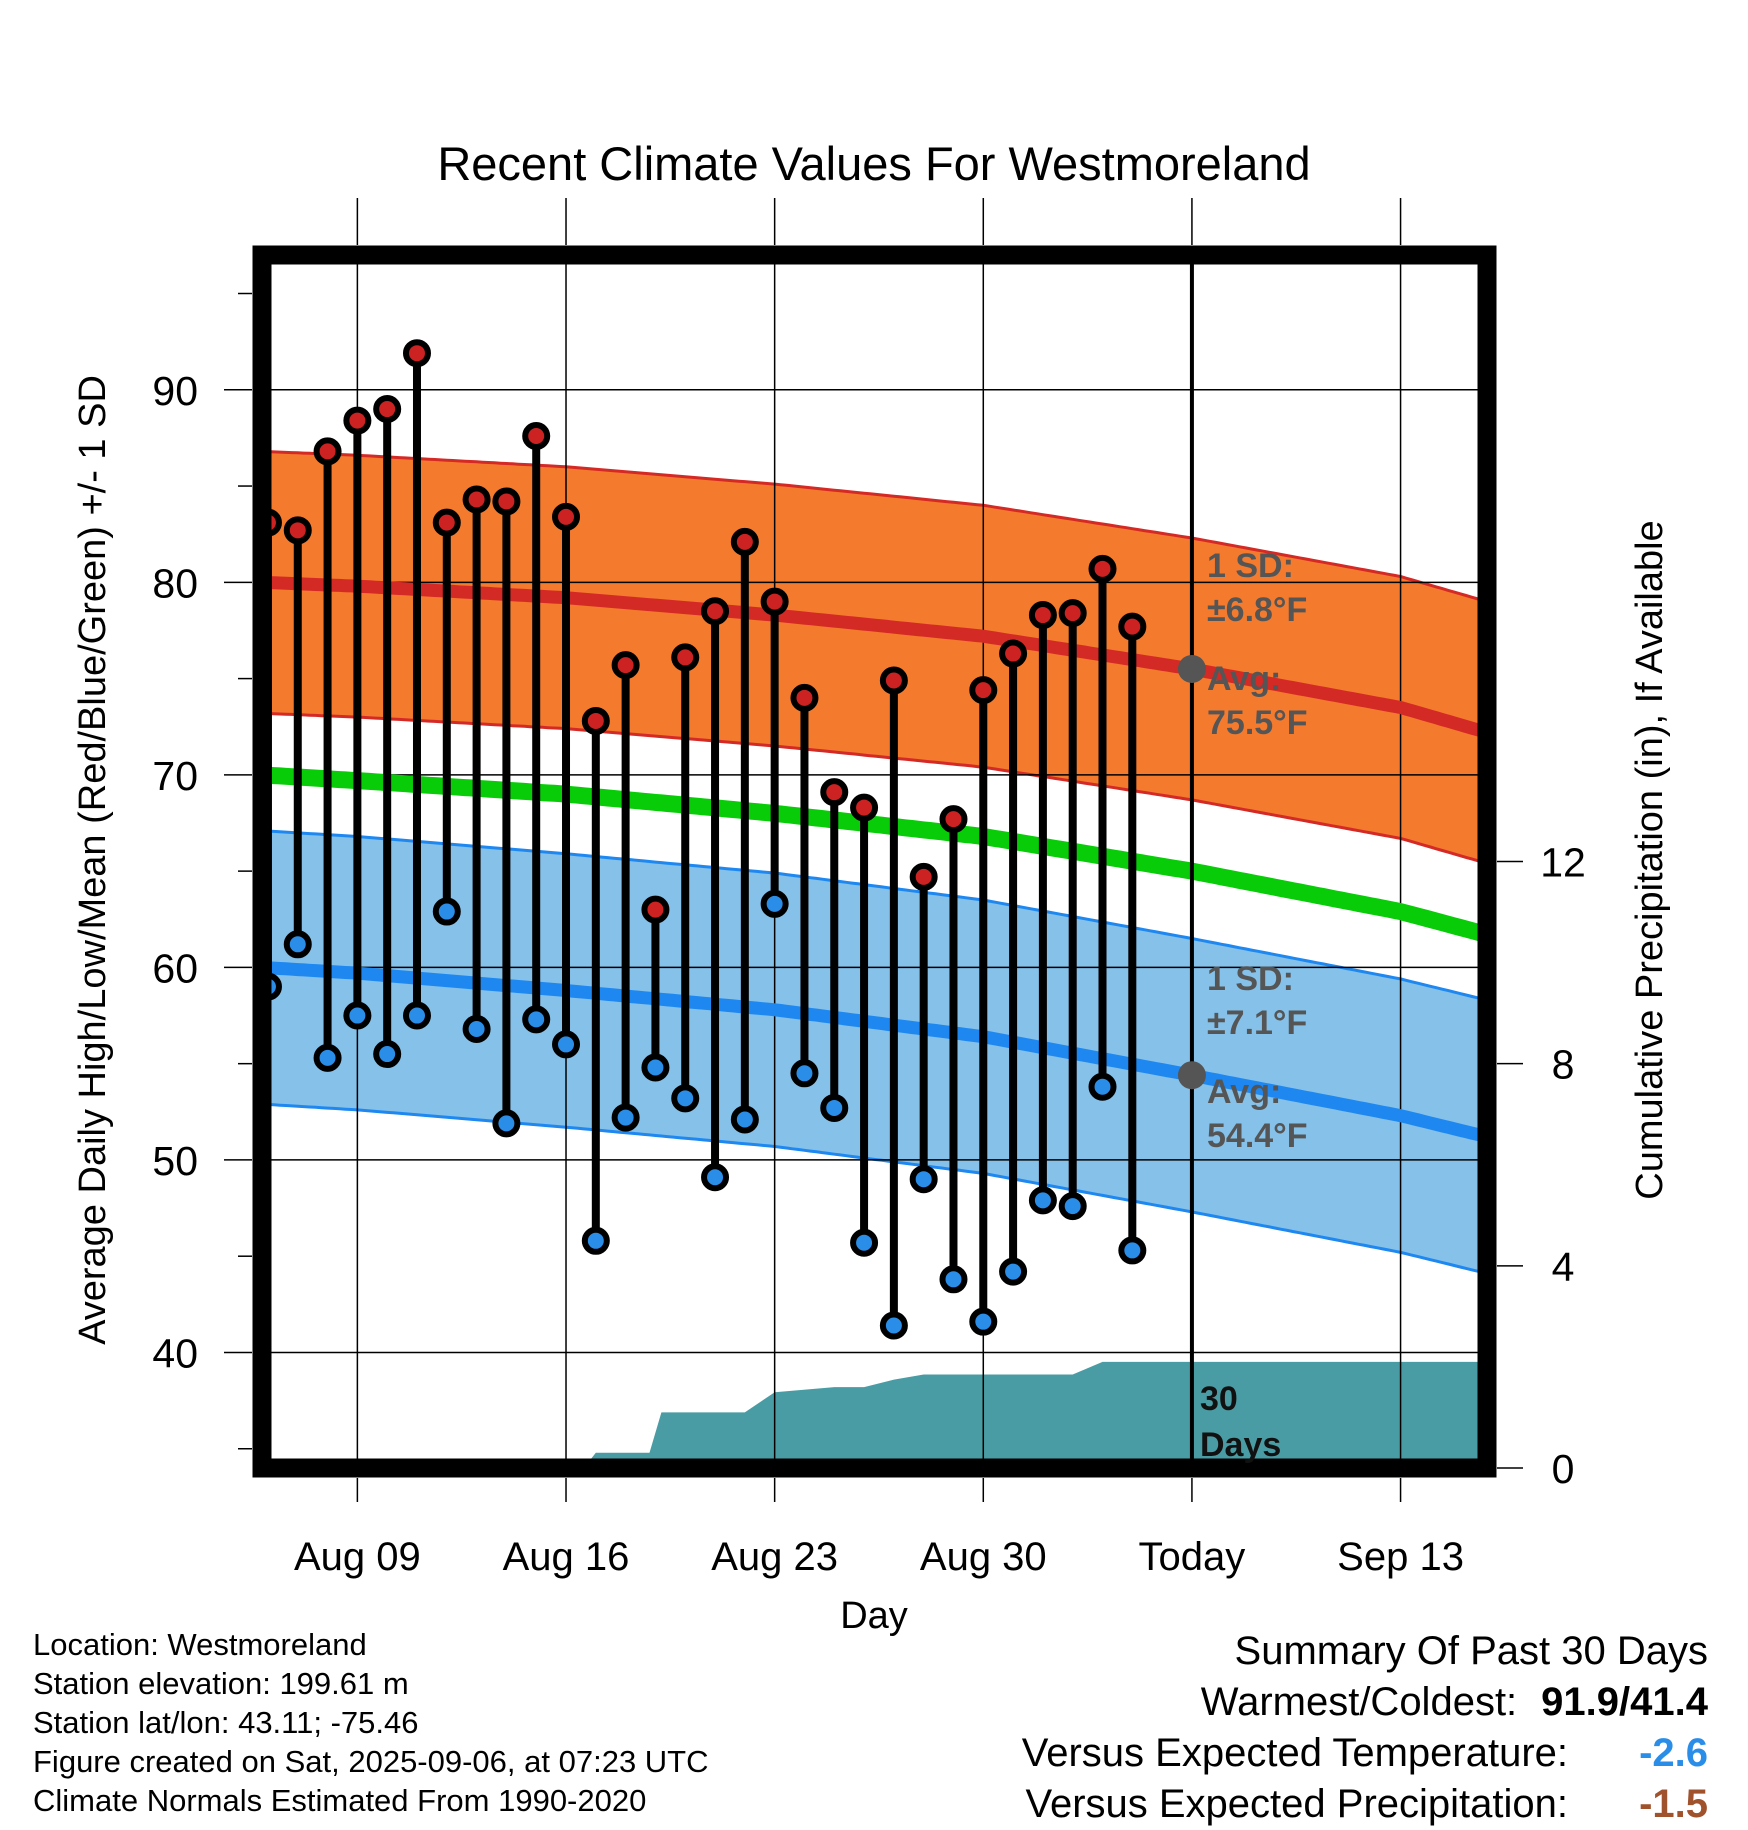 The height and width of the screenshot is (1830, 1748). What do you see at coordinates (1244, 679) in the screenshot?
I see `annotation-high-avg-label: Avg:` at bounding box center [1244, 679].